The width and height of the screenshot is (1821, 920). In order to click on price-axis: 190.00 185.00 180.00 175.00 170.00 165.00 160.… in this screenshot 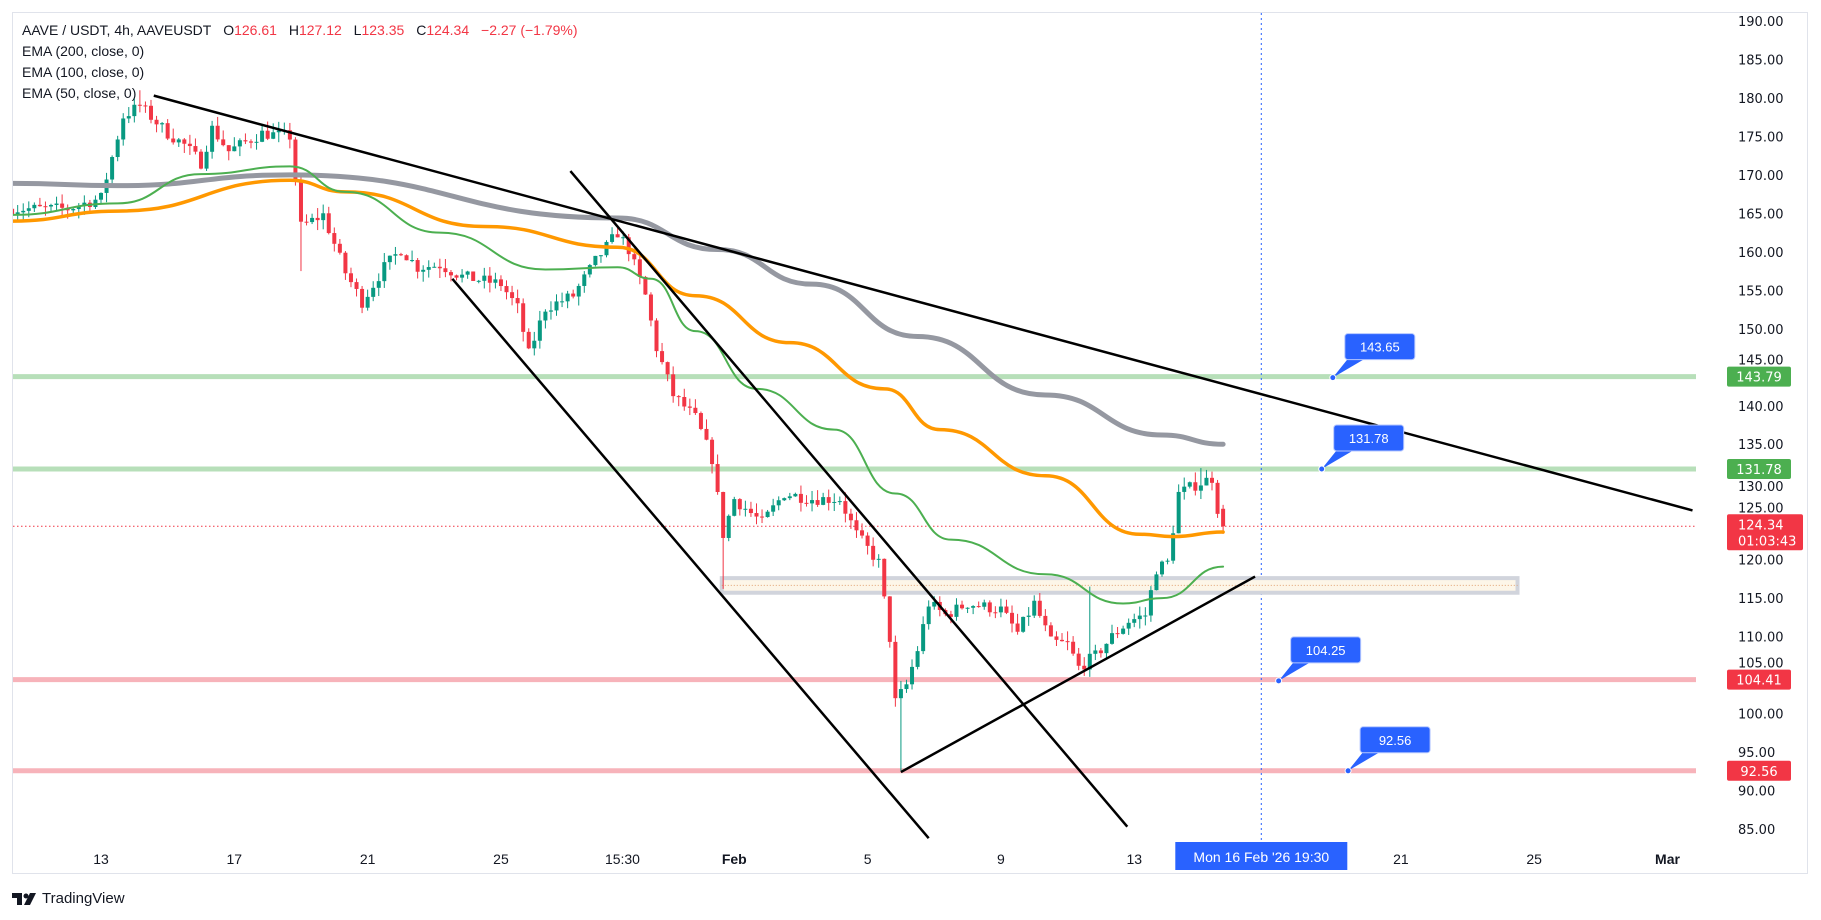, I will do `click(1761, 426)`.